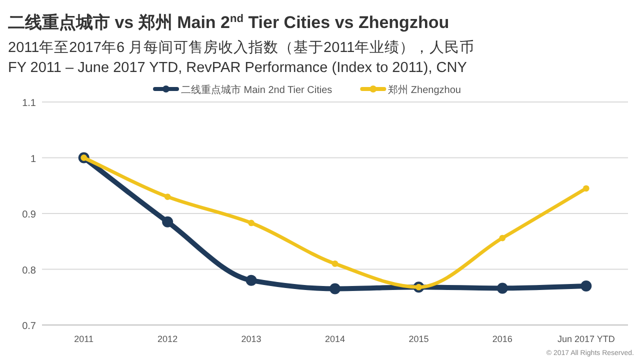 This screenshot has width=640, height=360. What do you see at coordinates (168, 339) in the screenshot?
I see `x-tick-label: 2012` at bounding box center [168, 339].